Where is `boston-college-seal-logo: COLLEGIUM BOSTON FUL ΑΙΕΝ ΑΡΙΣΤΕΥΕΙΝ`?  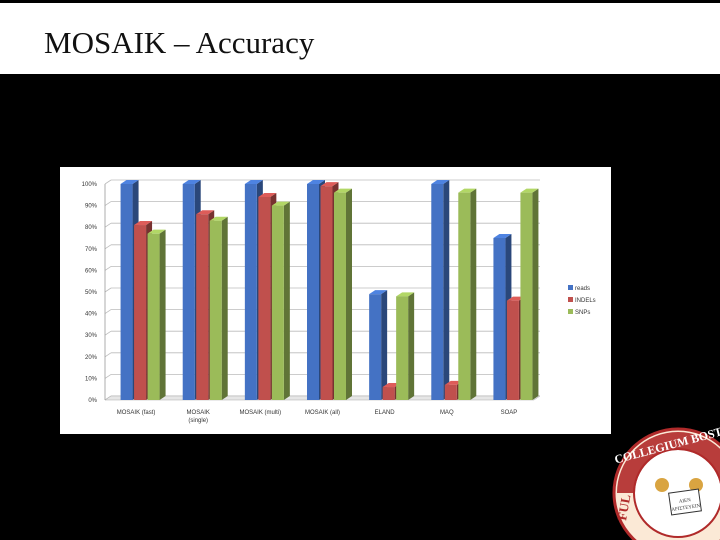
boston-college-seal-logo: COLLEGIUM BOSTON FUL ΑΙΕΝ ΑΡΙΣΤΕΥΕΙΝ is located at coordinates (666, 483).